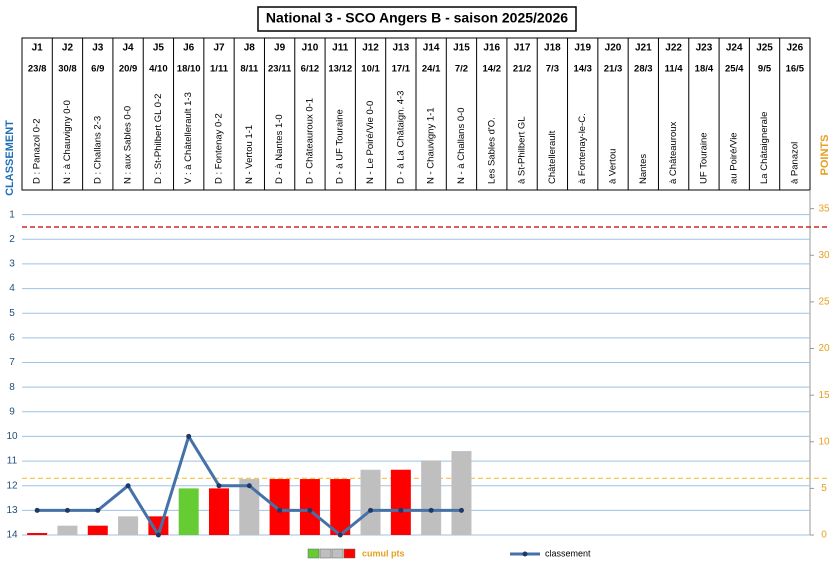 The height and width of the screenshot is (570, 835). Describe the element at coordinates (643, 169) in the screenshot. I see `match-label: Nantes` at that location.